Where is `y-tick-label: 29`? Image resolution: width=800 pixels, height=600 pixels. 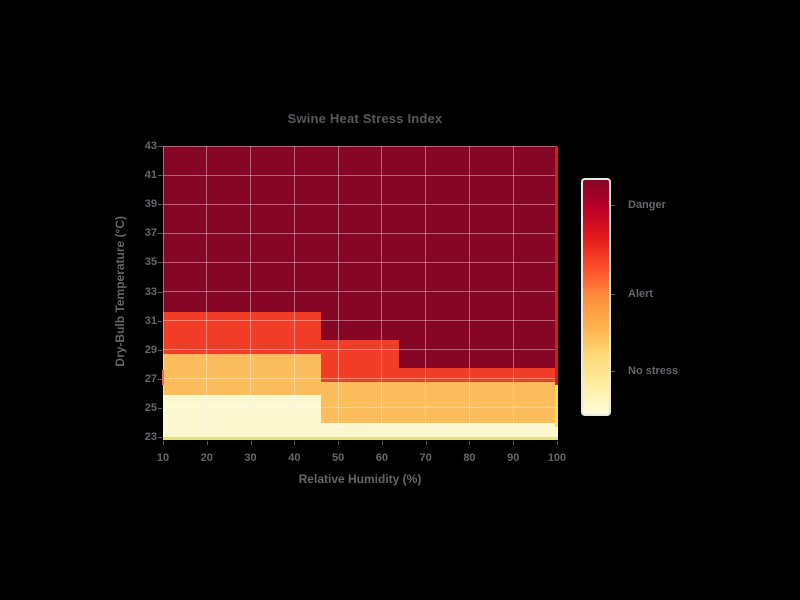
y-tick-label: 29 is located at coordinates (150, 349).